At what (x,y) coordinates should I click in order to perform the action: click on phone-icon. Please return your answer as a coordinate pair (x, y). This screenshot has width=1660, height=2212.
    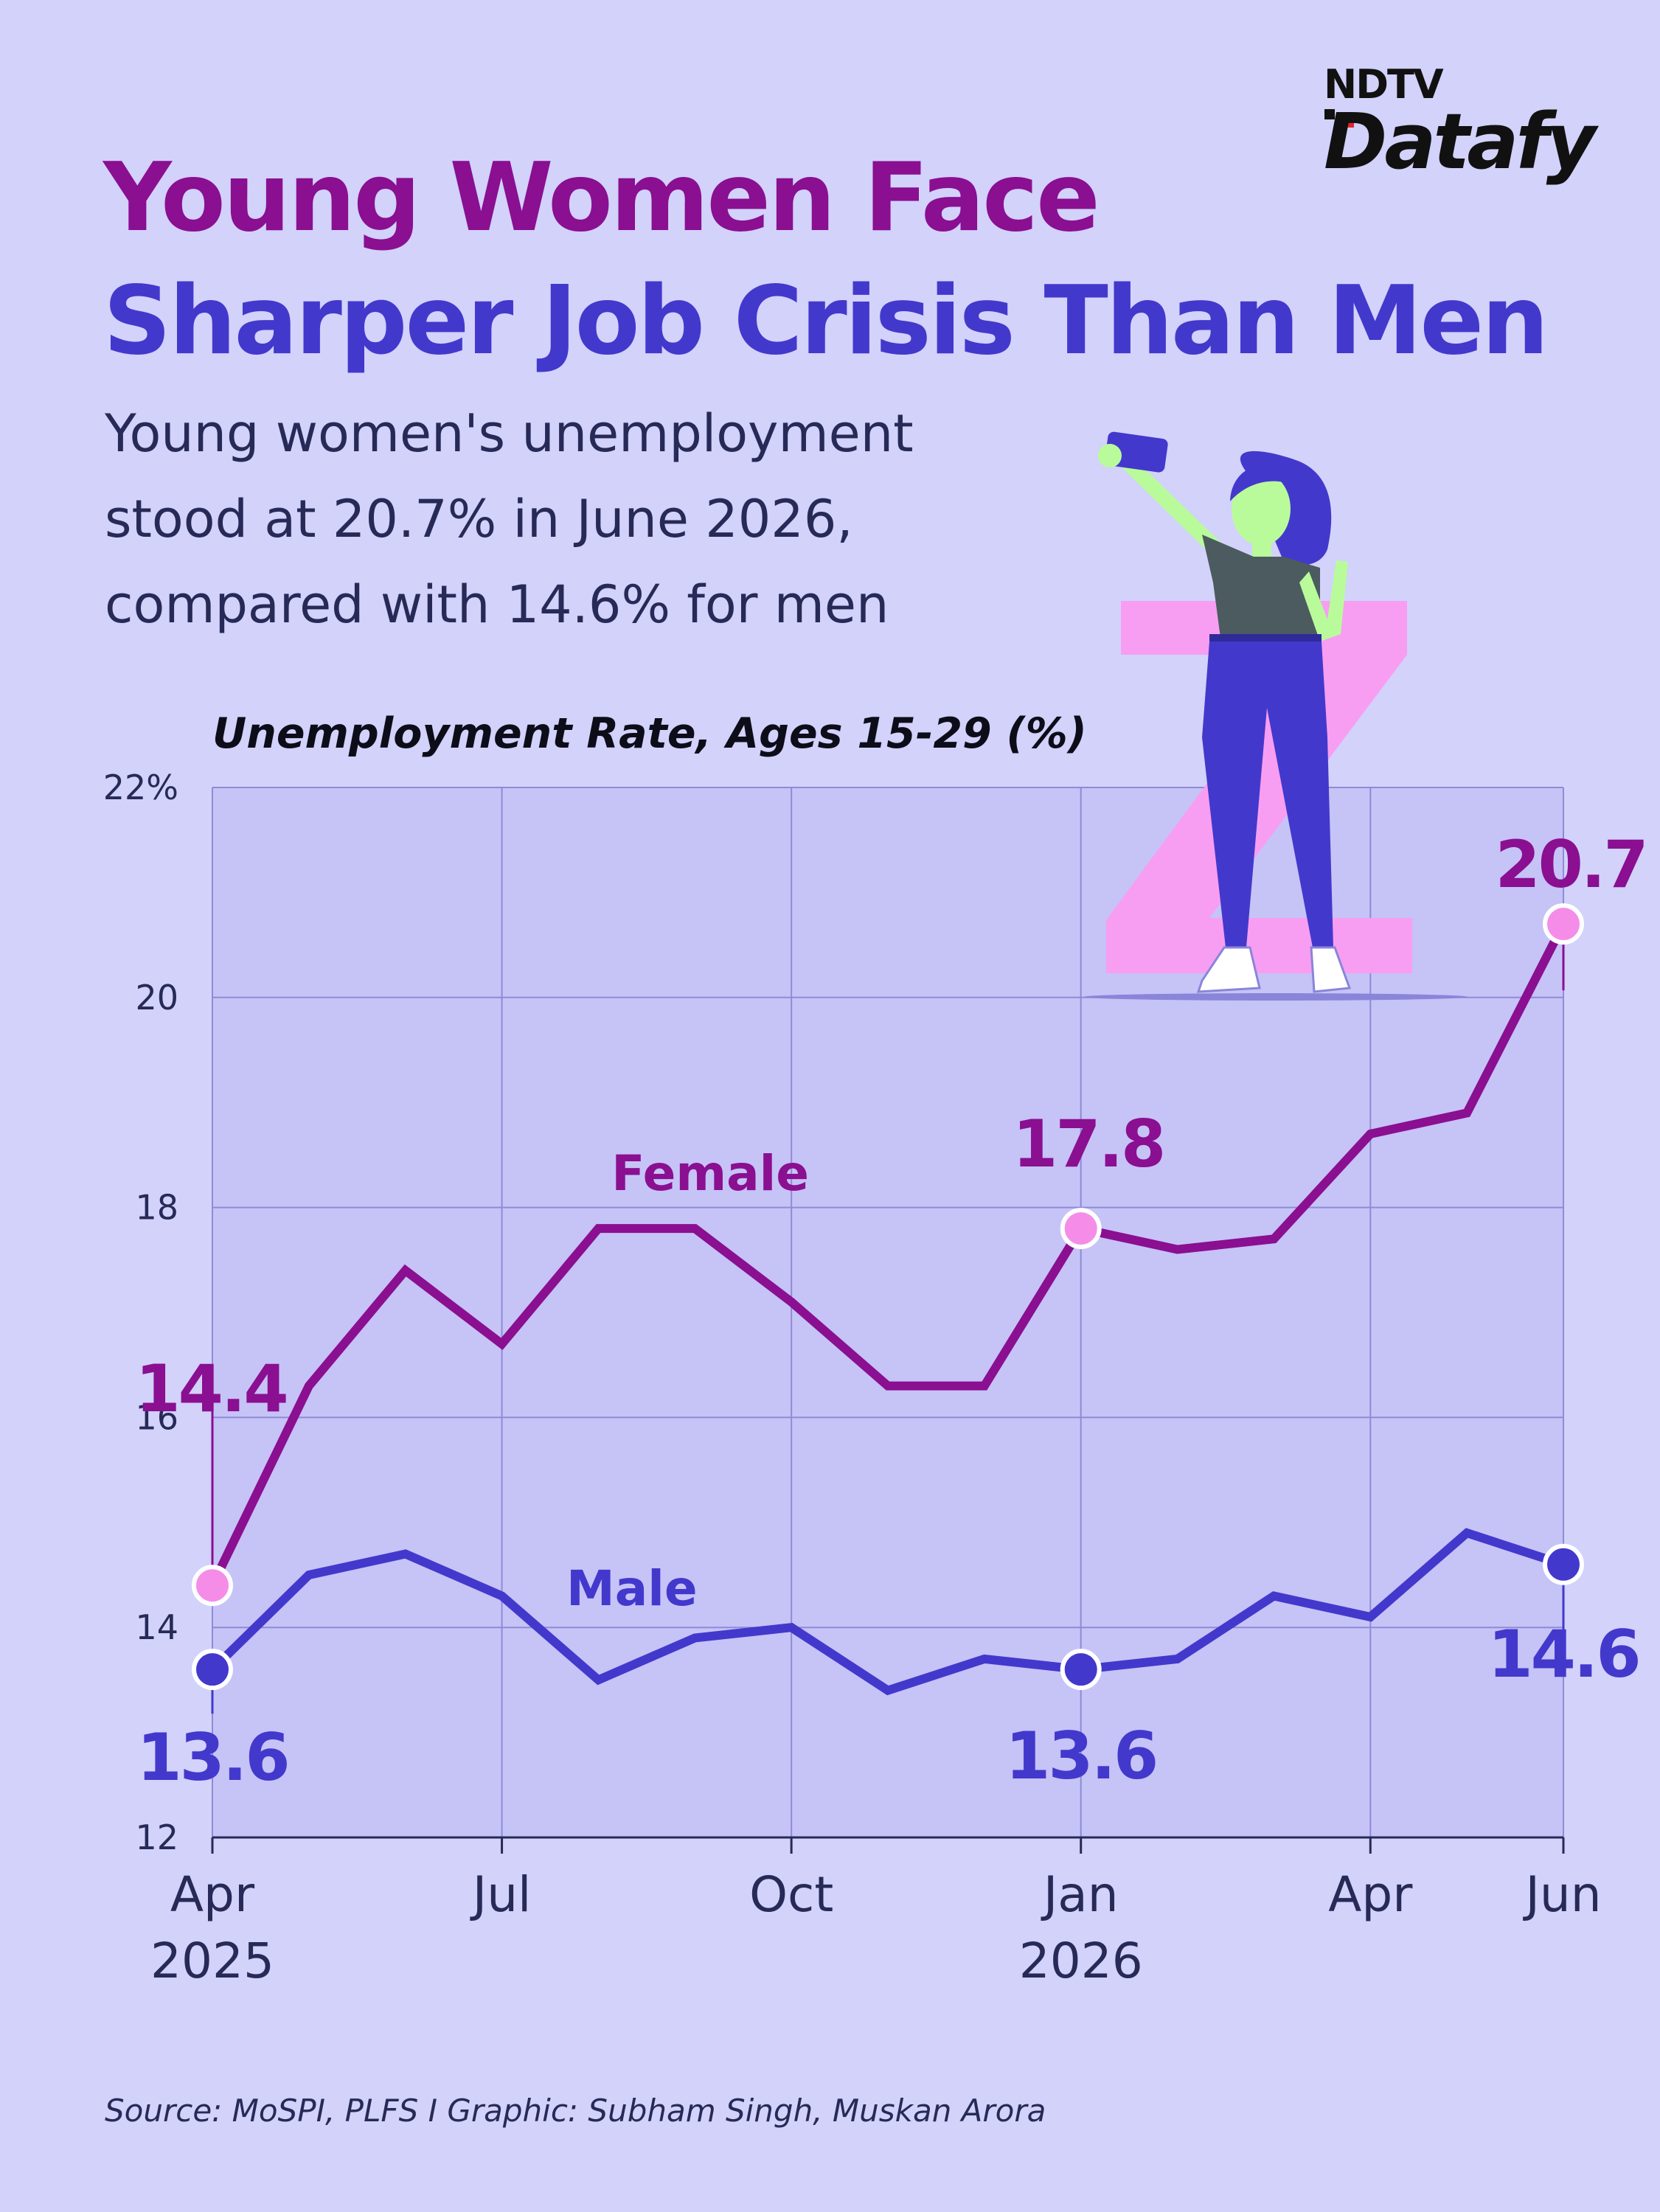
    Looking at the image, I should click on (1136, 452).